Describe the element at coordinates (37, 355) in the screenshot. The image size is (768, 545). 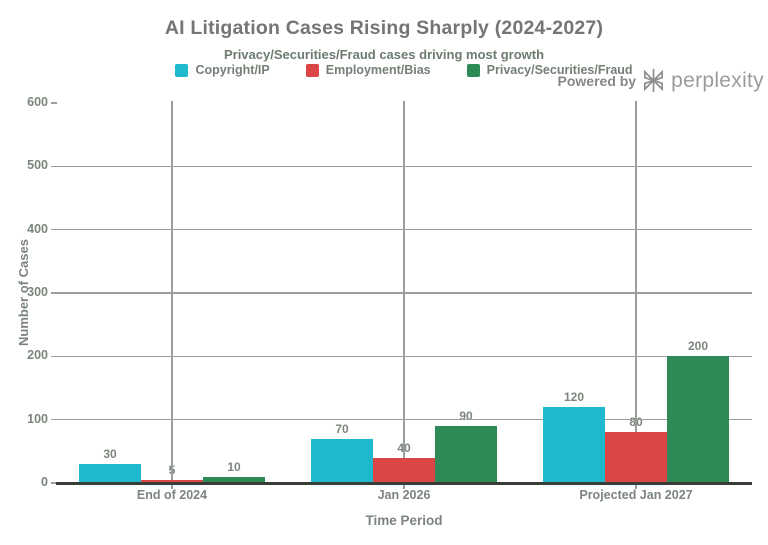
I see `y-tick-label: 200` at that location.